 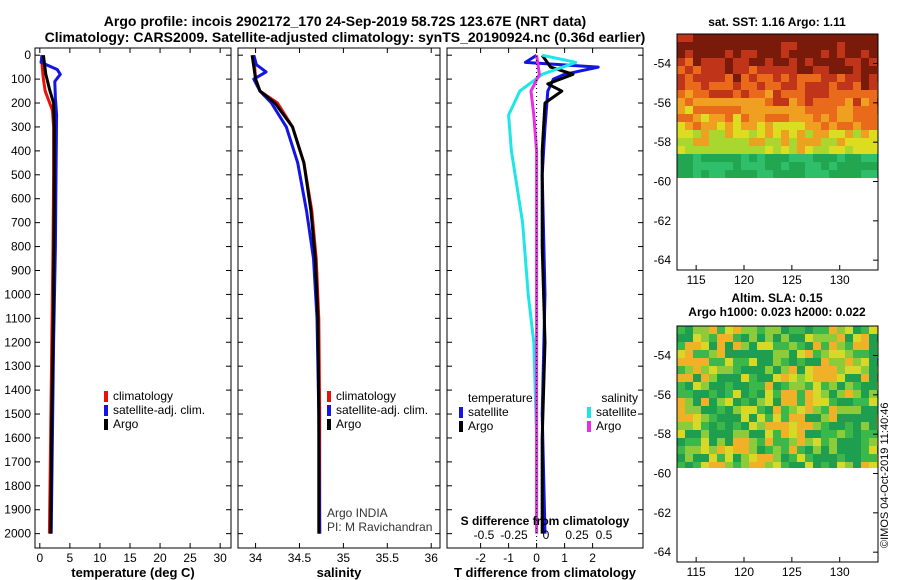 I want to click on map-heatmap-cells, so click(x=777, y=106).